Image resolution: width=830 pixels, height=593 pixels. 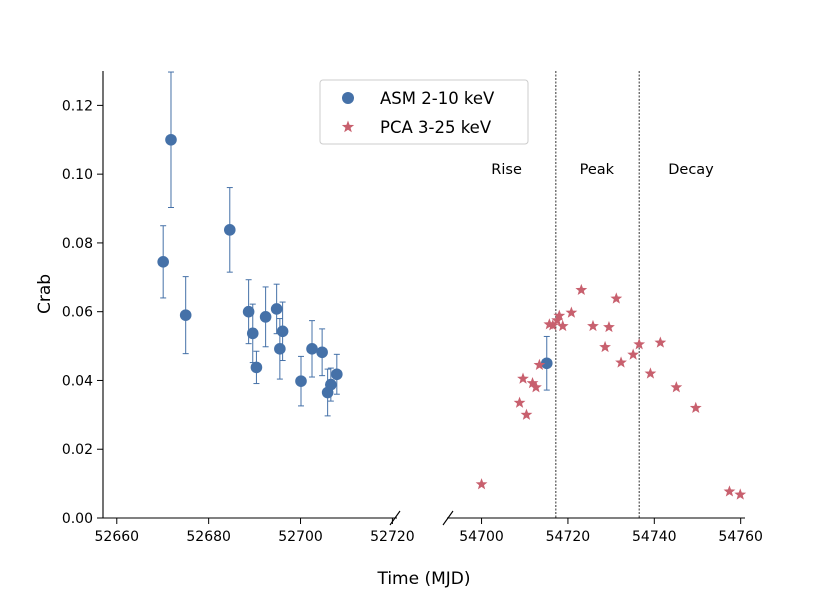 What do you see at coordinates (568, 537) in the screenshot?
I see `x-tick-label: 54720` at bounding box center [568, 537].